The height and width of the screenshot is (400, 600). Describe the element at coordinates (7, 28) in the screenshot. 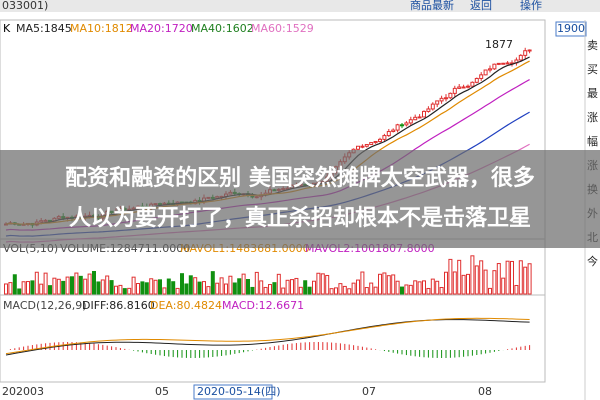

I see `panel-label: K` at that location.